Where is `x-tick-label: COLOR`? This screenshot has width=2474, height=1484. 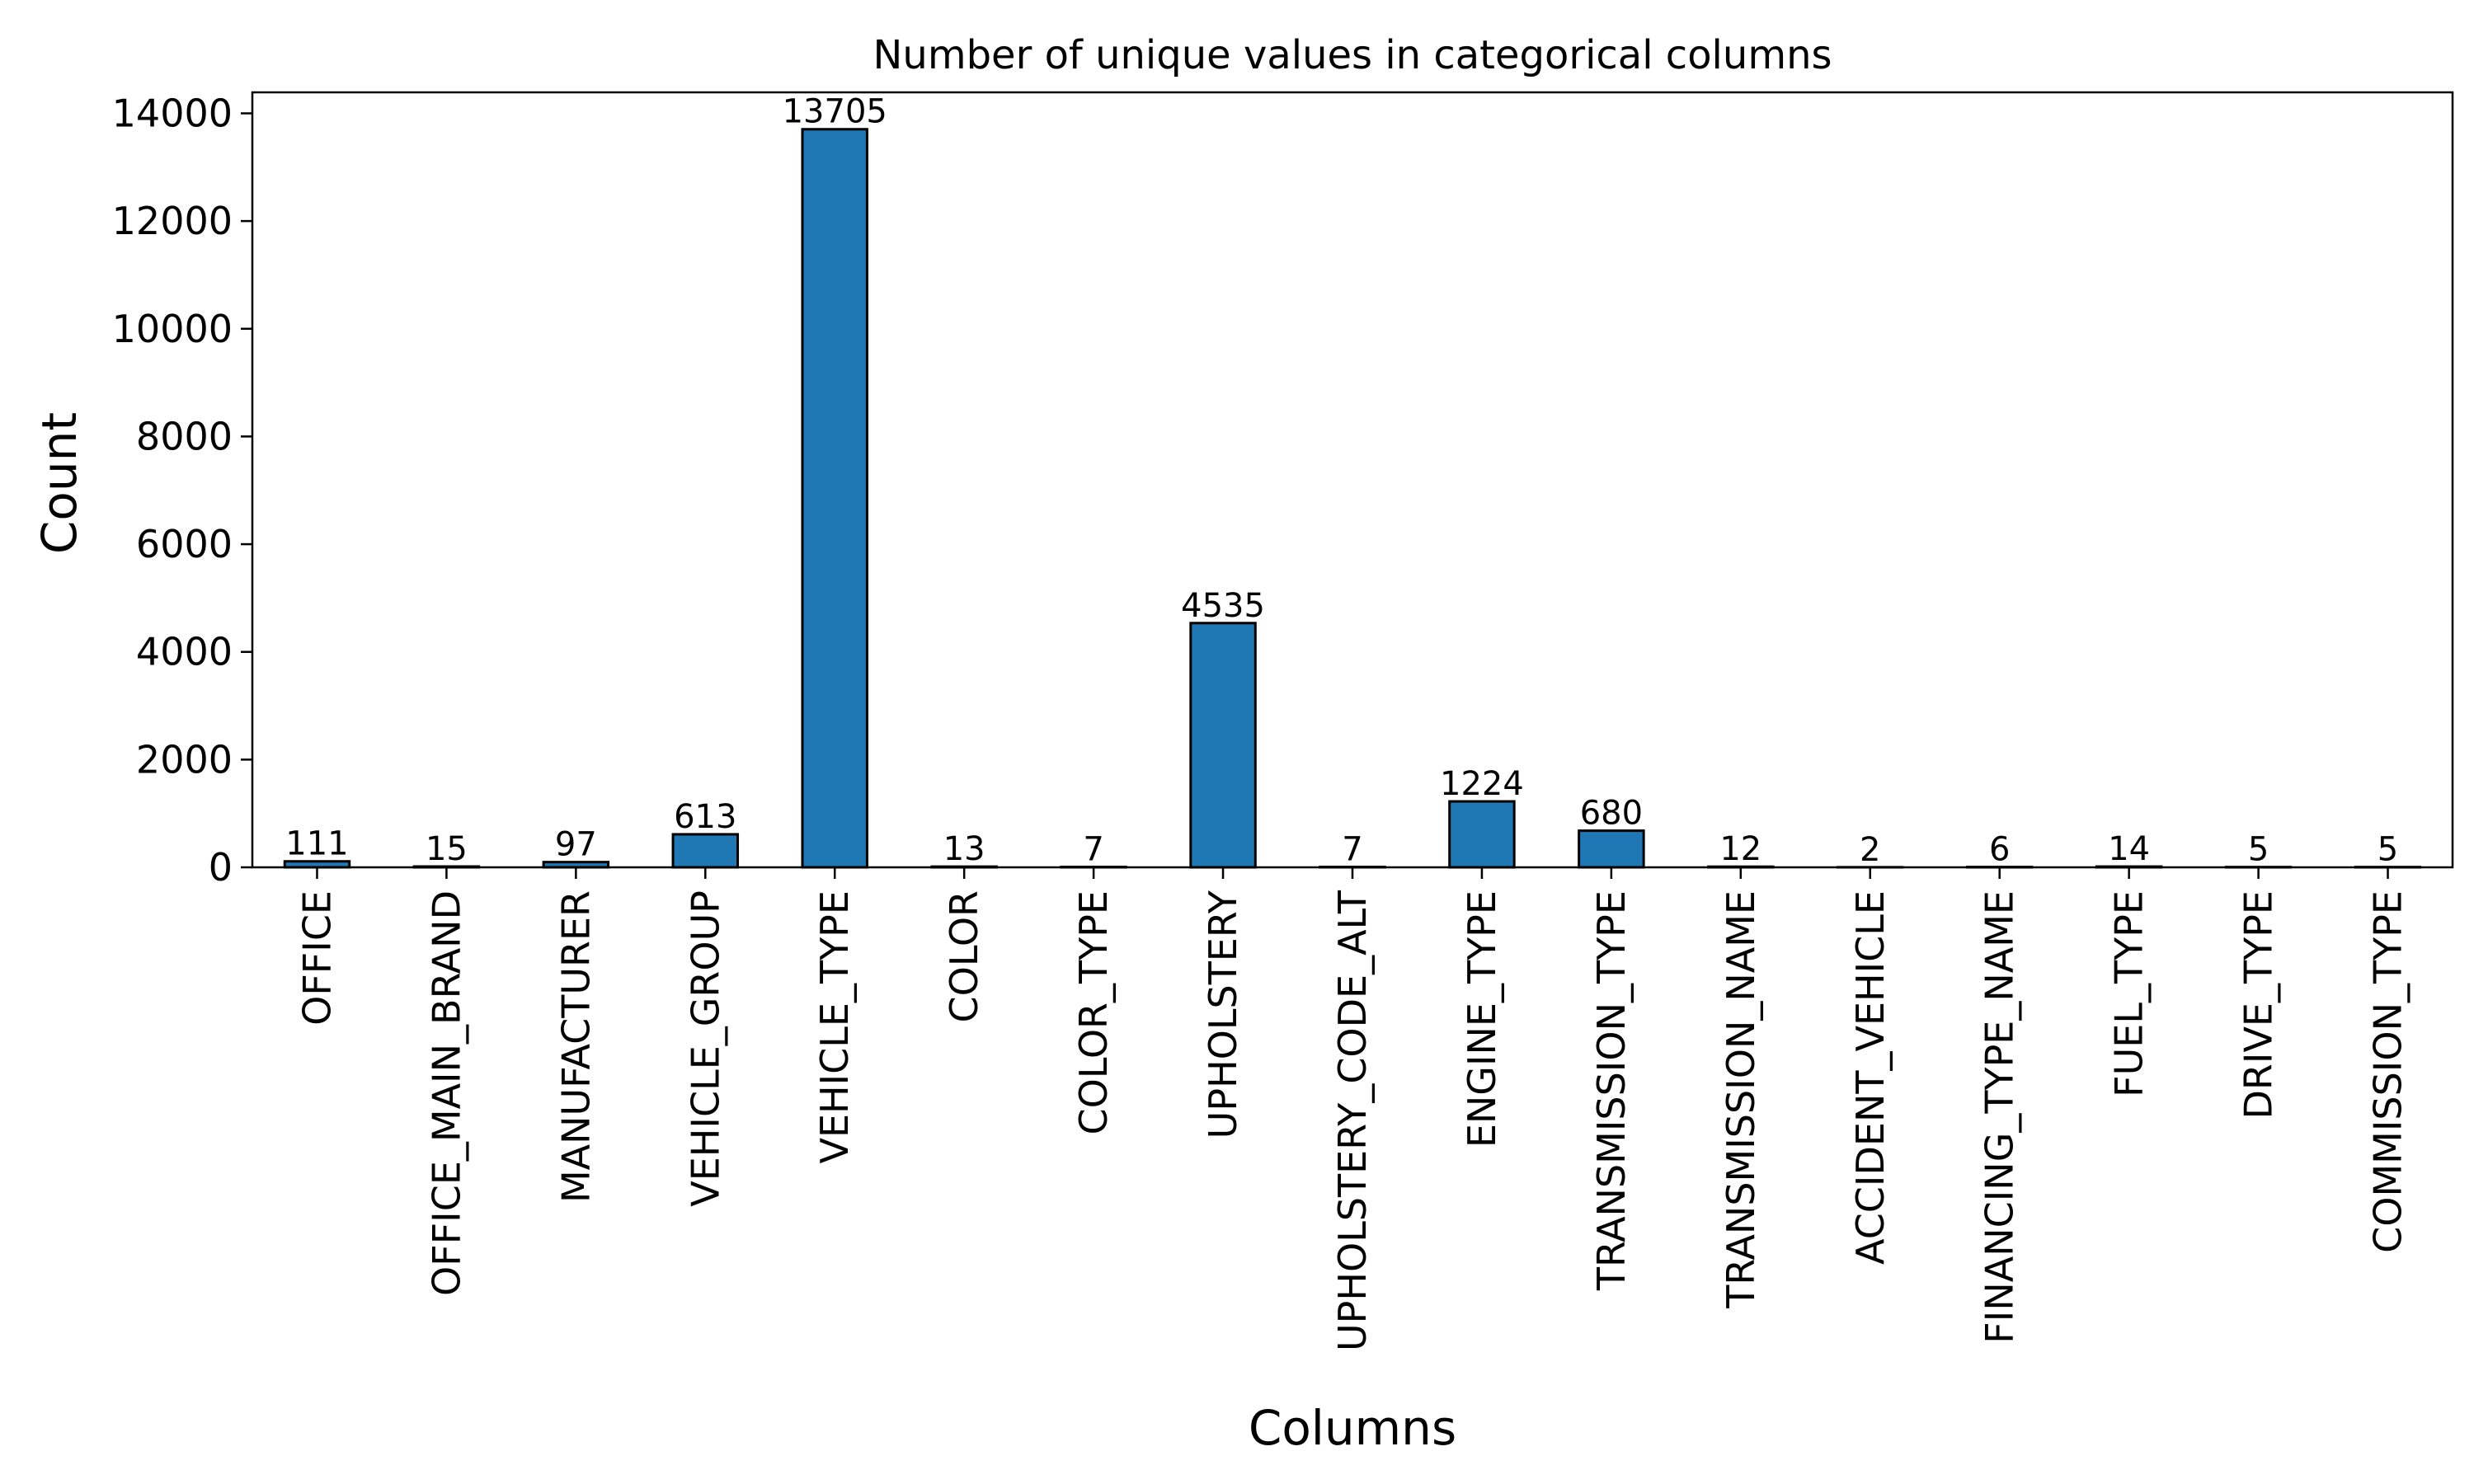
x-tick-label: COLOR is located at coordinates (964, 956).